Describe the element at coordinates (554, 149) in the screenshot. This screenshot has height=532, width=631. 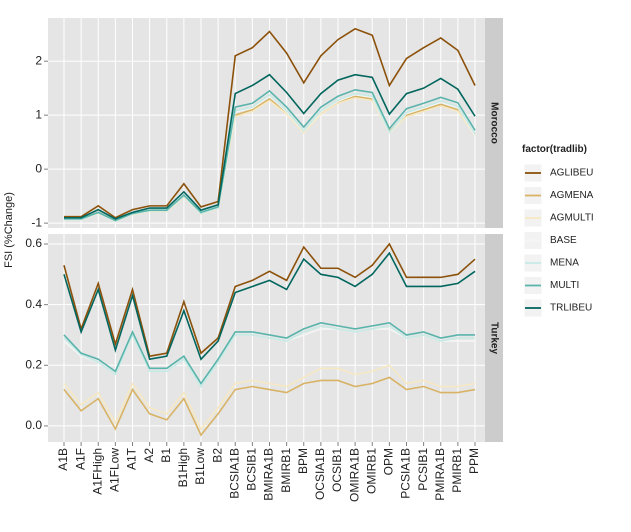
I see `legend-title: factor(tradlib)` at that location.